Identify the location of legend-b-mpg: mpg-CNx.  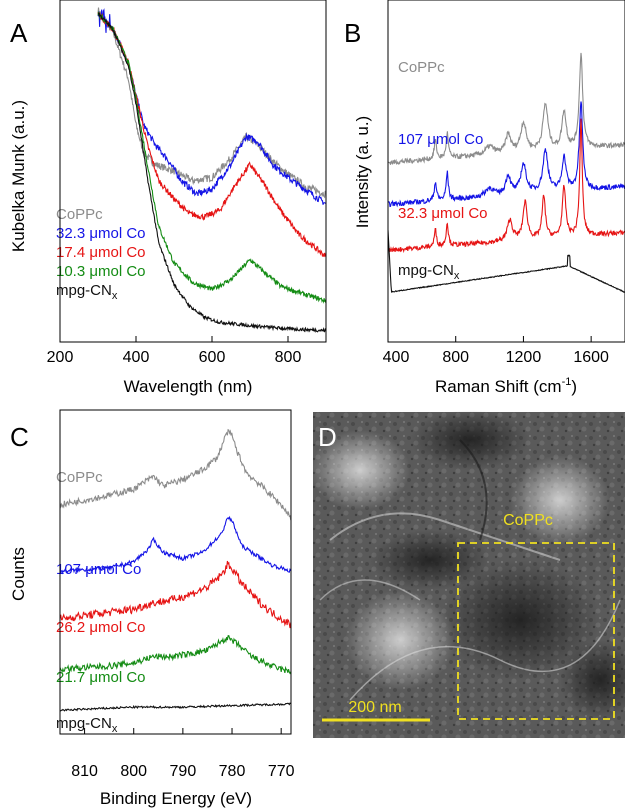
(429, 272).